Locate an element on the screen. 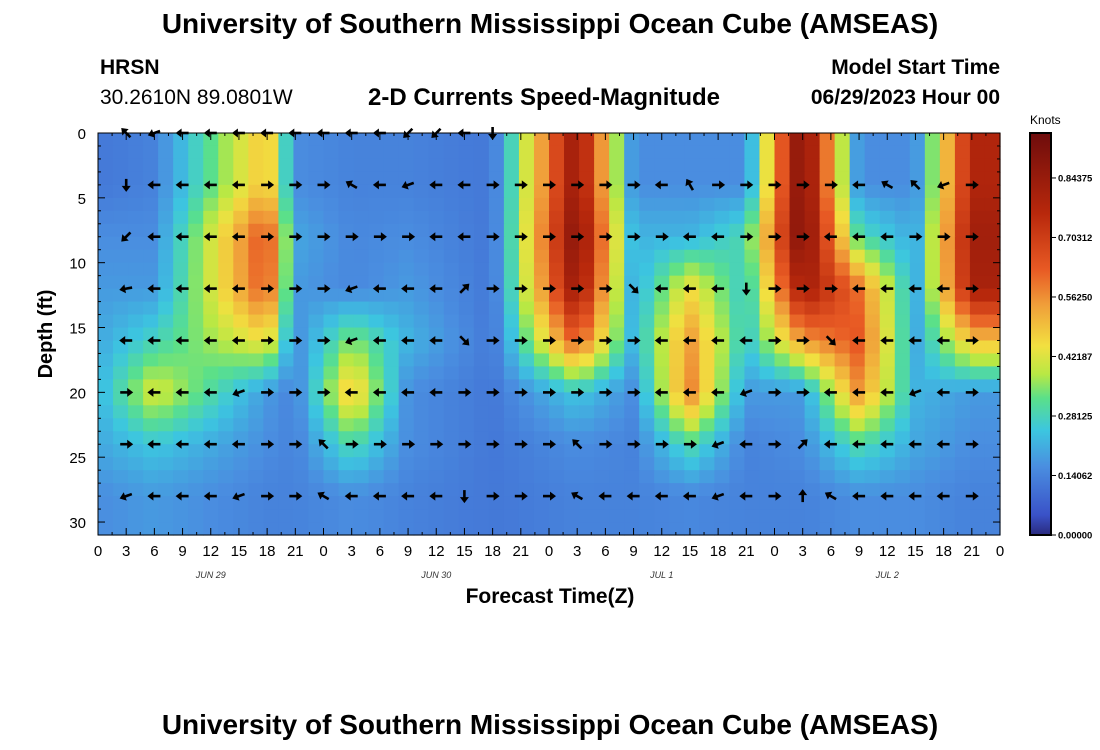 This screenshot has width=1100, height=750. x-tick-label: 3 is located at coordinates (803, 551).